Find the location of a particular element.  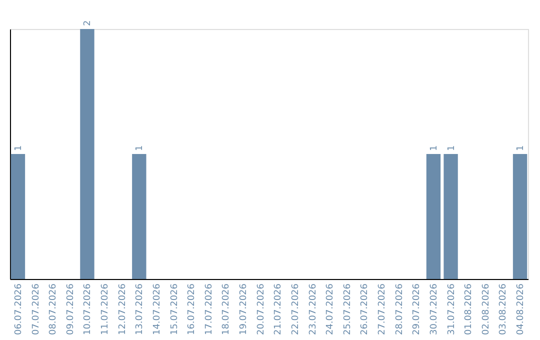

x-tick-label: 04.08.2026 is located at coordinates (521, 309).